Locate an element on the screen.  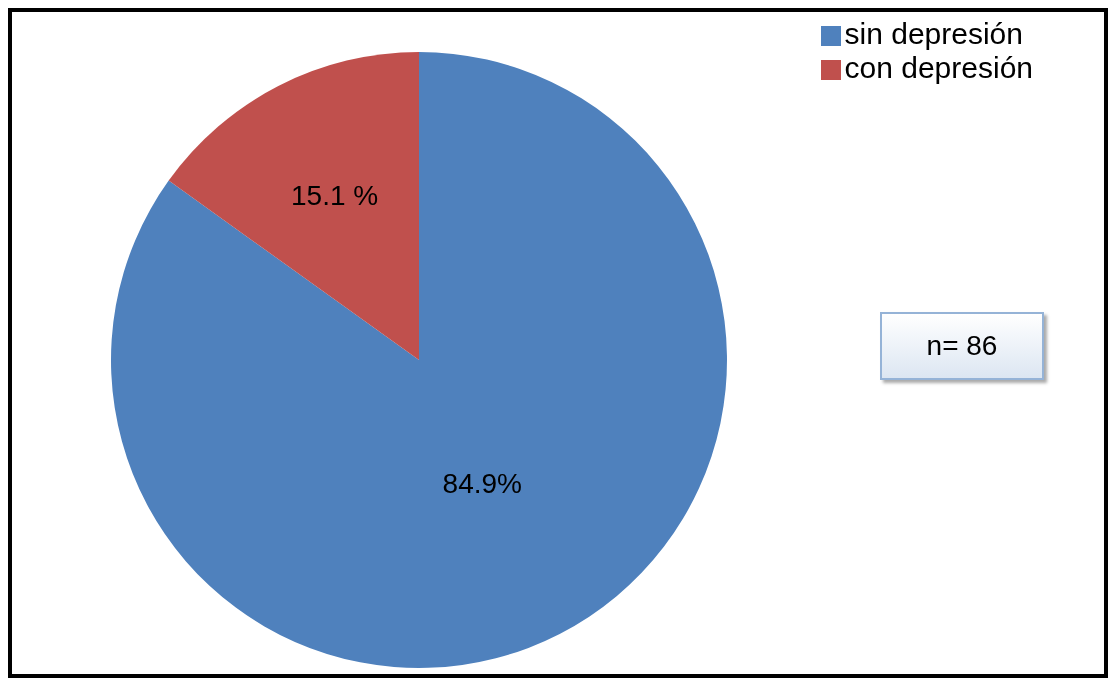
text: n= 86 is located at coordinates (962, 346).